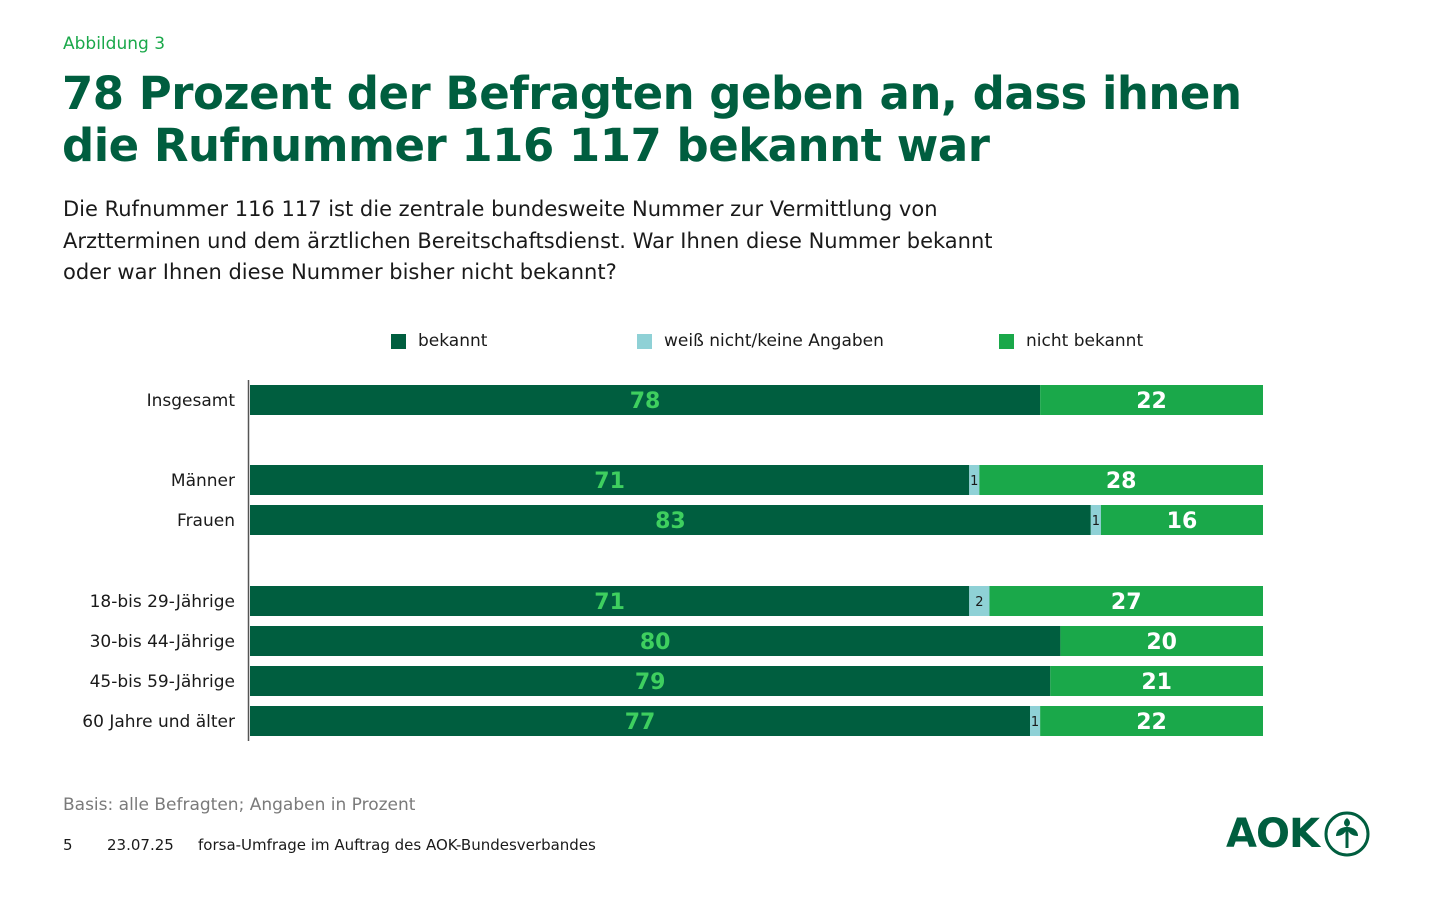 Image resolution: width=1440 pixels, height=900 pixels. I want to click on category-label-row-5: 45-bis 59-Jährige, so click(162, 682).